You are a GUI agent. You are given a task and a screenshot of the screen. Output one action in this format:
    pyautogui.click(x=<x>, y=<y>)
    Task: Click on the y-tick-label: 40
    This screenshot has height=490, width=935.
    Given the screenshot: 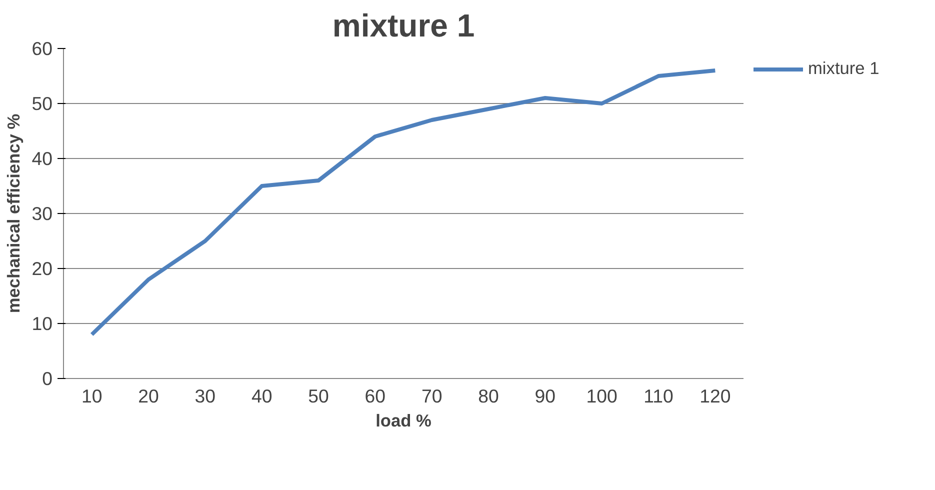 What is the action you would take?
    pyautogui.click(x=42, y=158)
    